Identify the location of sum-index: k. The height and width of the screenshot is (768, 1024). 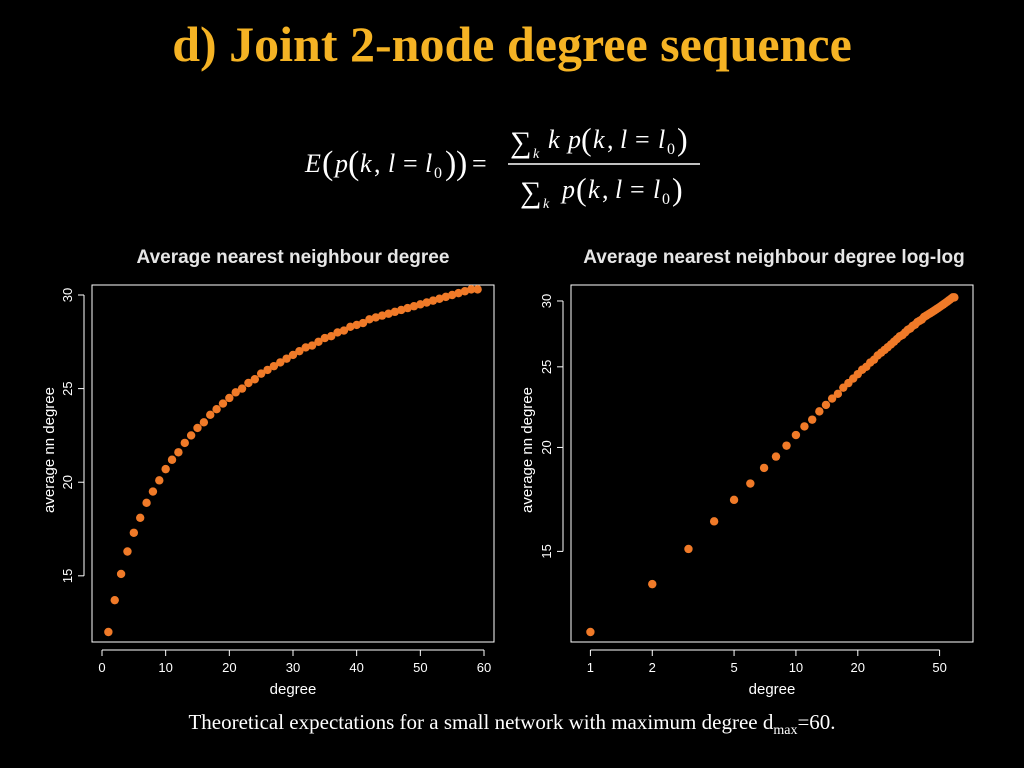
(536, 154).